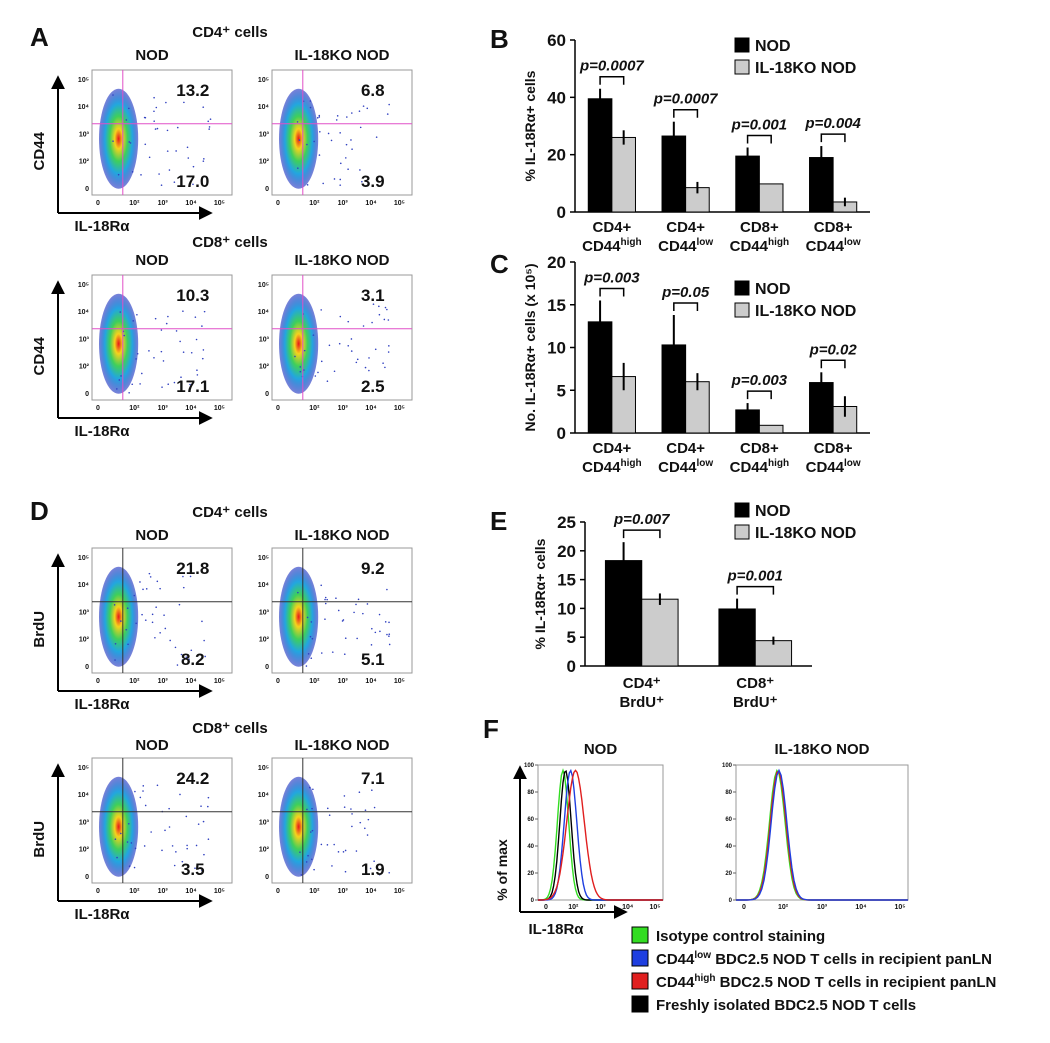 The width and height of the screenshot is (1050, 1043). I want to click on p-value: p=0.05, so click(685, 292).